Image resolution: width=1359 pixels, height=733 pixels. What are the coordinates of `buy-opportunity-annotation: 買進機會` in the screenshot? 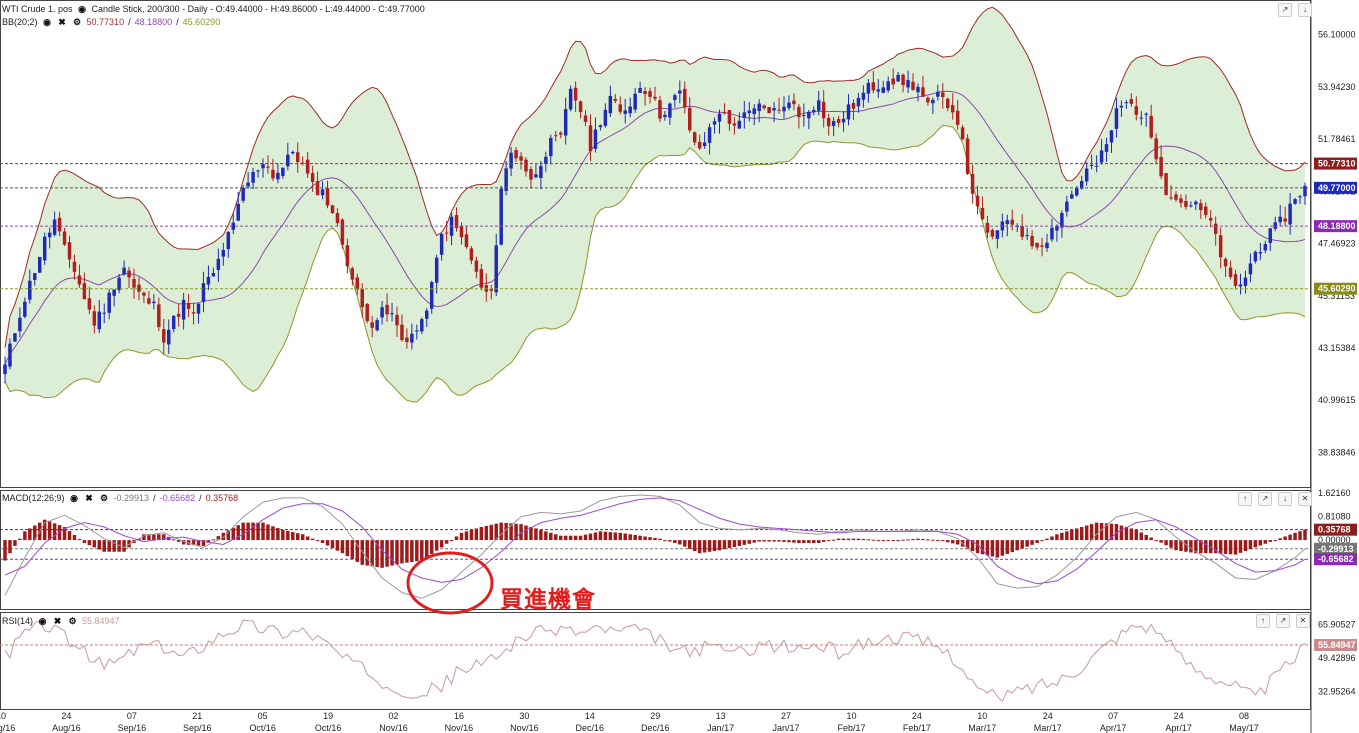 It's located at (548, 600).